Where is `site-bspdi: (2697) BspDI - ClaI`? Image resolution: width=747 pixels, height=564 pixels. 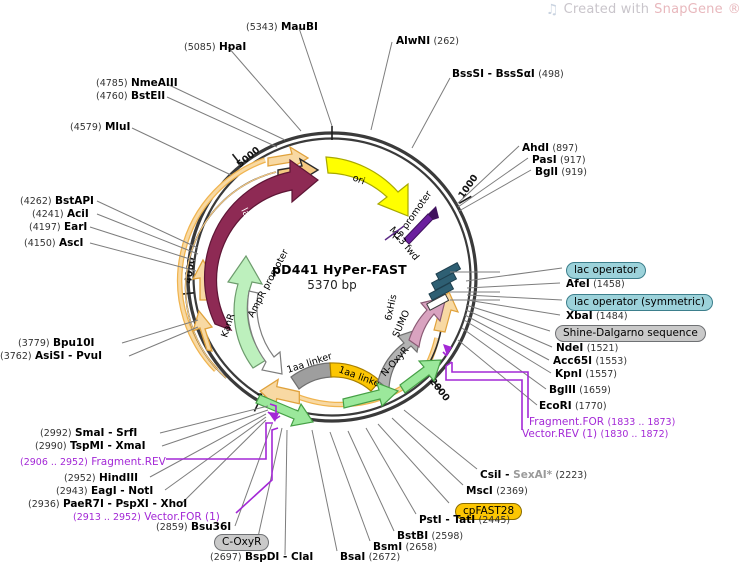
site-bspdi: (2697) BspDI - ClaI is located at coordinates (262, 557).